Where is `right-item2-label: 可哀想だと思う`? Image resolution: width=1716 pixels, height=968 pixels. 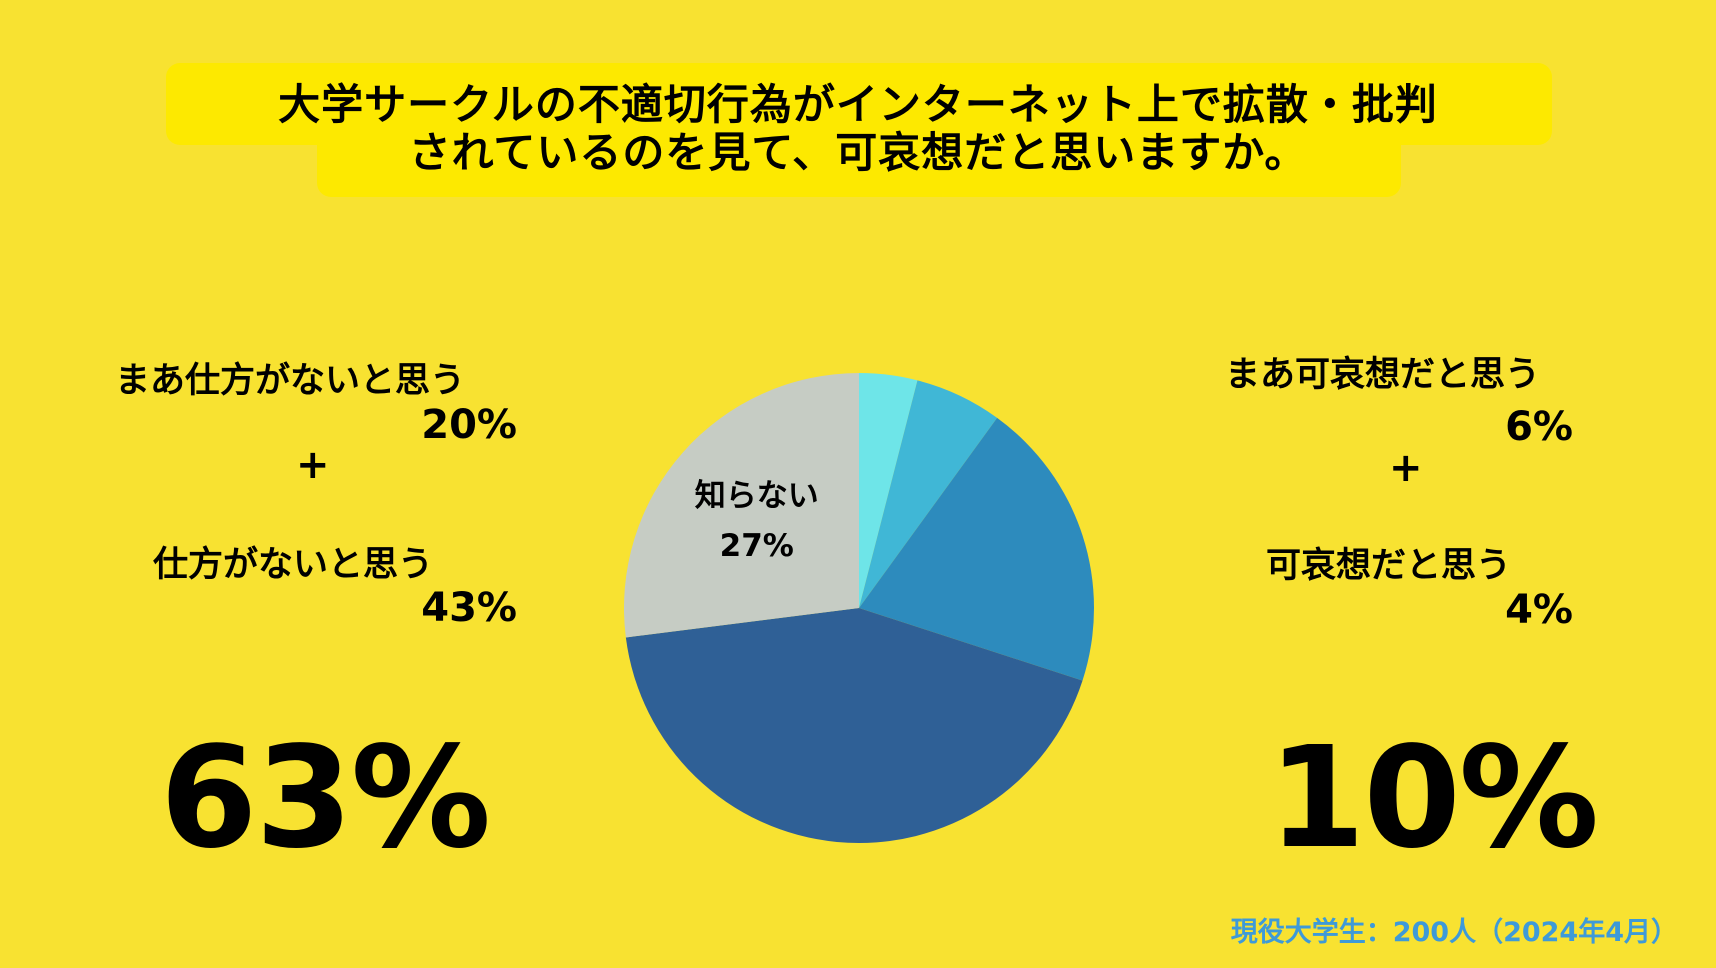
right-item2-label: 可哀想だと思う is located at coordinates (1389, 566).